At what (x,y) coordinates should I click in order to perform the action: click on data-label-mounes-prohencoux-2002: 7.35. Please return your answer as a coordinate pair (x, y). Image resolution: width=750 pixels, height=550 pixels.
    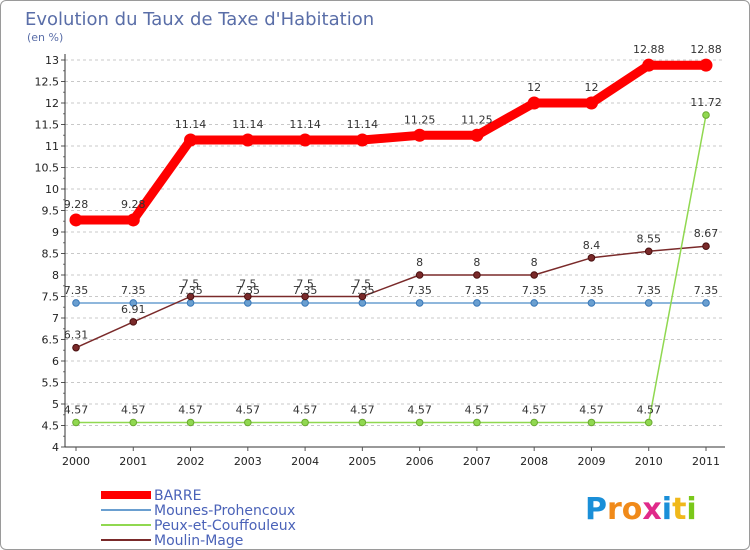
    Looking at the image, I should click on (190, 290).